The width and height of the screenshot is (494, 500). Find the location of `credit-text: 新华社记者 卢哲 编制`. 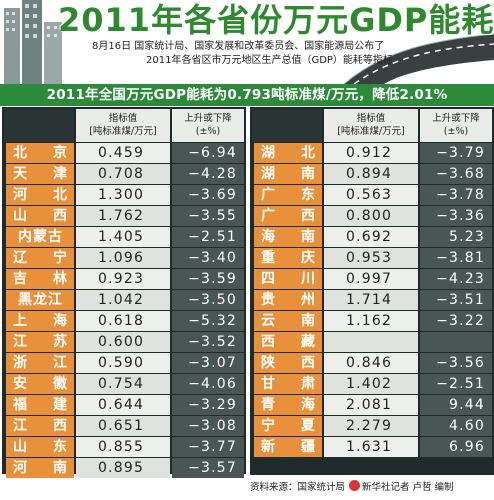

credit-text: 新华社记者 卢哲 编制 is located at coordinates (408, 487).